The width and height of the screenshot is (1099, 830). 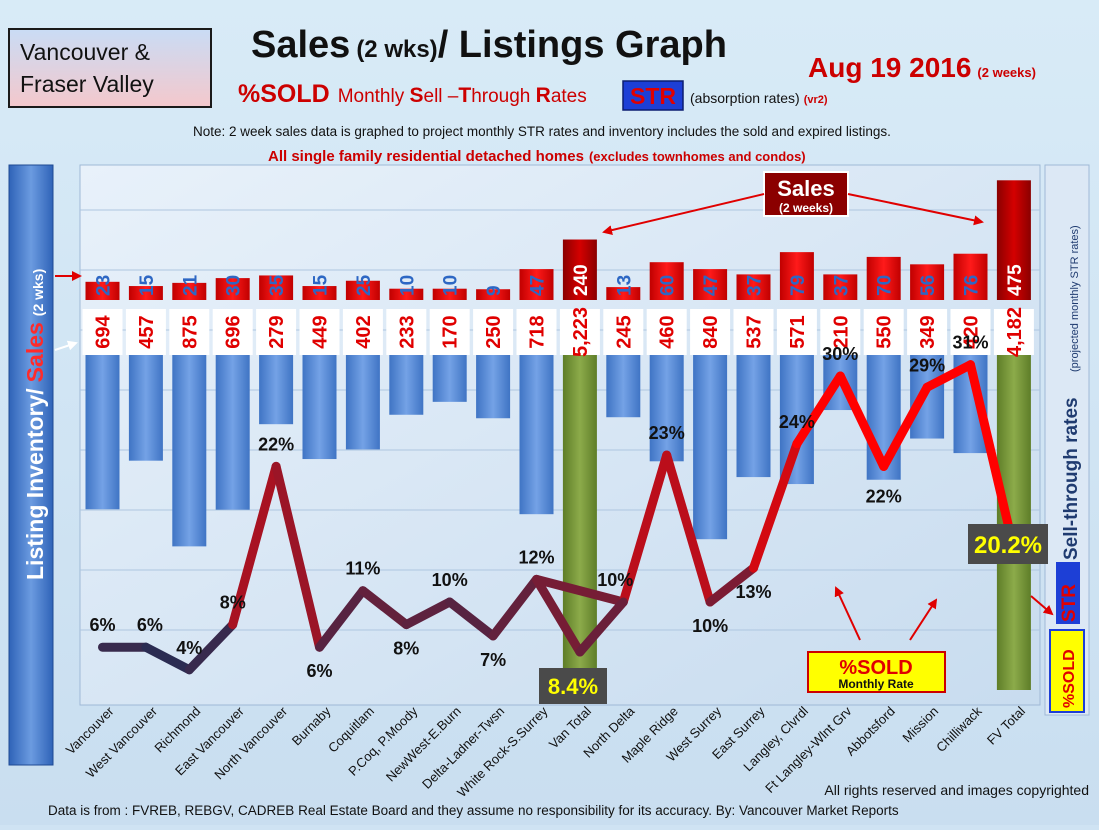 What do you see at coordinates (451, 331) in the screenshot?
I see `inventory-value-label: 170` at bounding box center [451, 331].